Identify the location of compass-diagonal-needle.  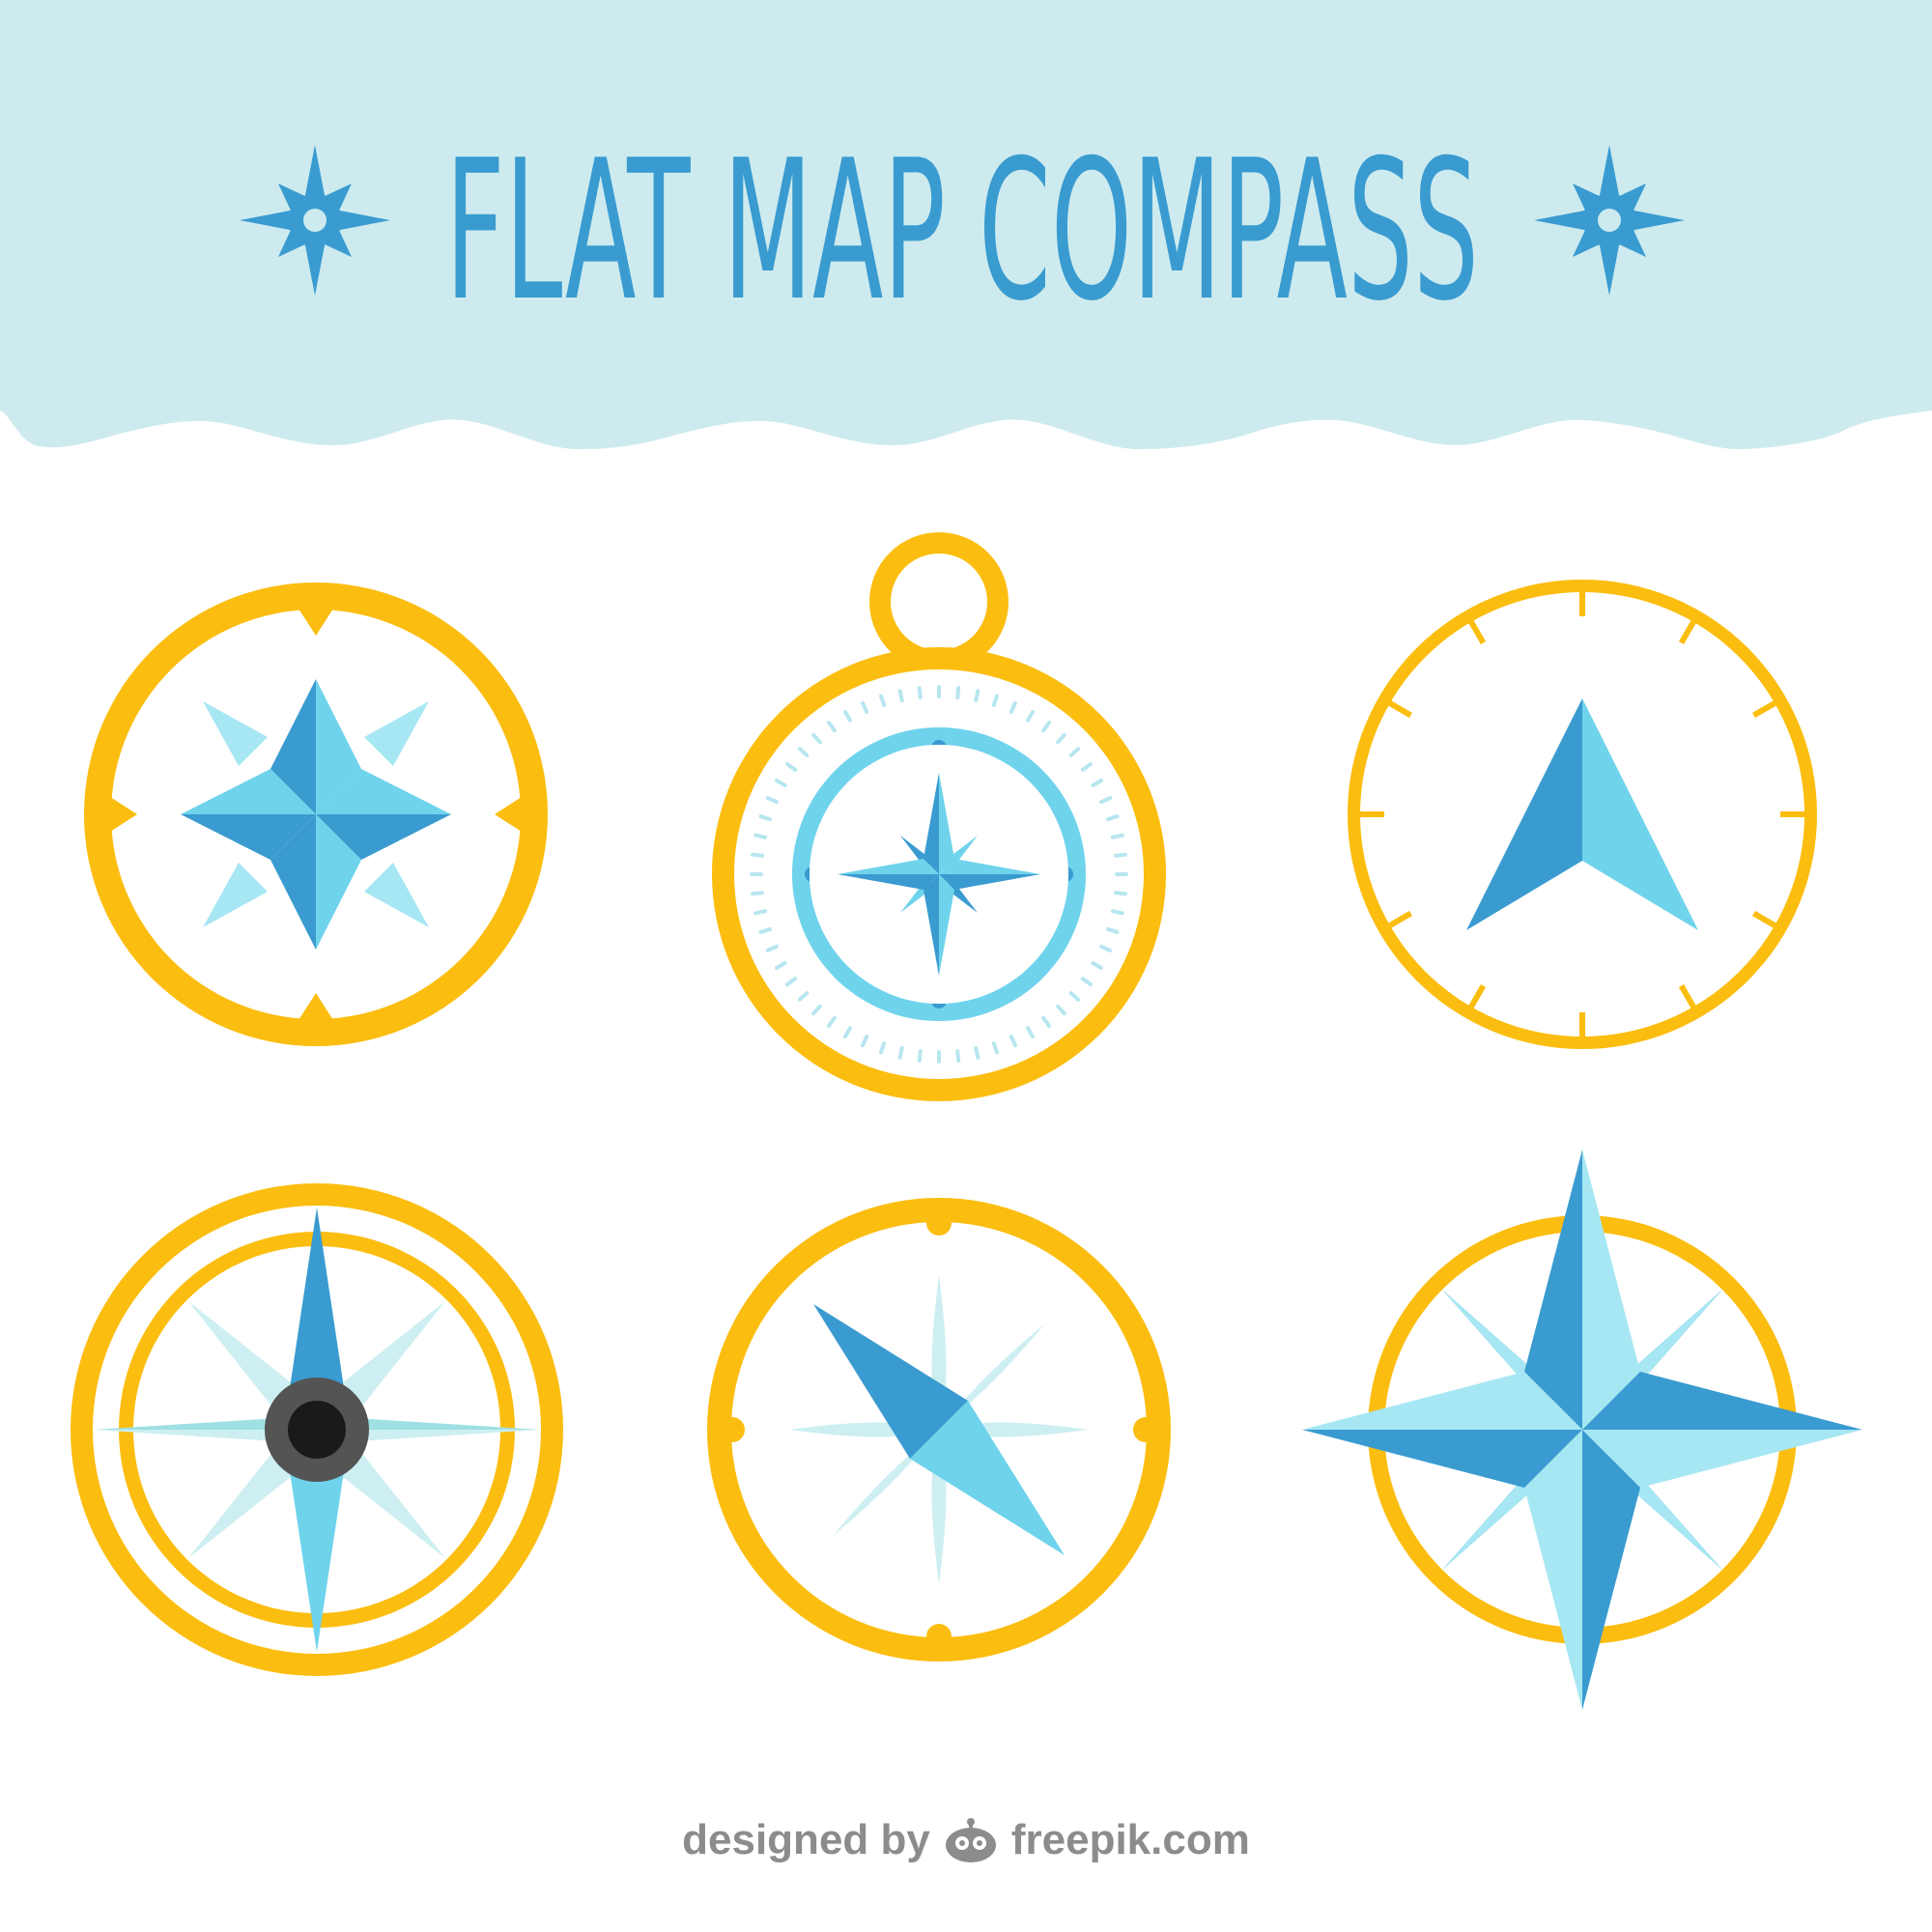
(939, 1430).